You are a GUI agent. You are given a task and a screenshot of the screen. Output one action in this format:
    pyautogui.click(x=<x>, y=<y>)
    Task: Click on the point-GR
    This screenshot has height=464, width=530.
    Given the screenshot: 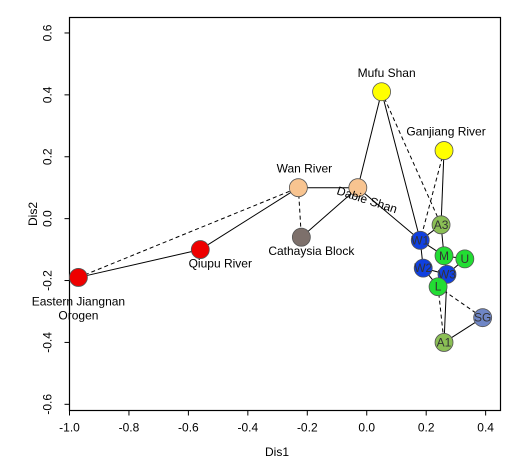 What is the action you would take?
    pyautogui.click(x=444, y=150)
    